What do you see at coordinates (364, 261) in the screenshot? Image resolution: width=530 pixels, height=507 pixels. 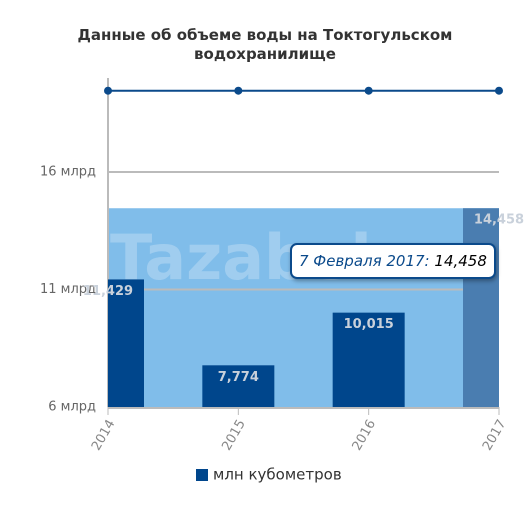 I see `tooltip-date: 7 Февраля 2017:` at bounding box center [364, 261].